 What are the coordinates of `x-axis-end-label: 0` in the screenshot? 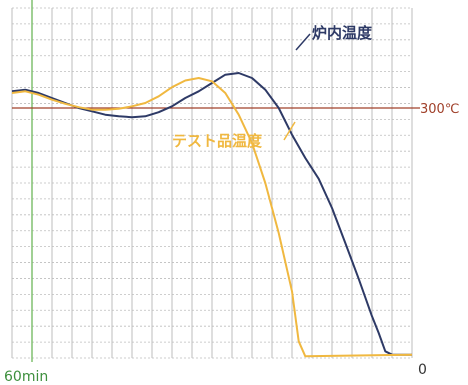 It's located at (422, 370).